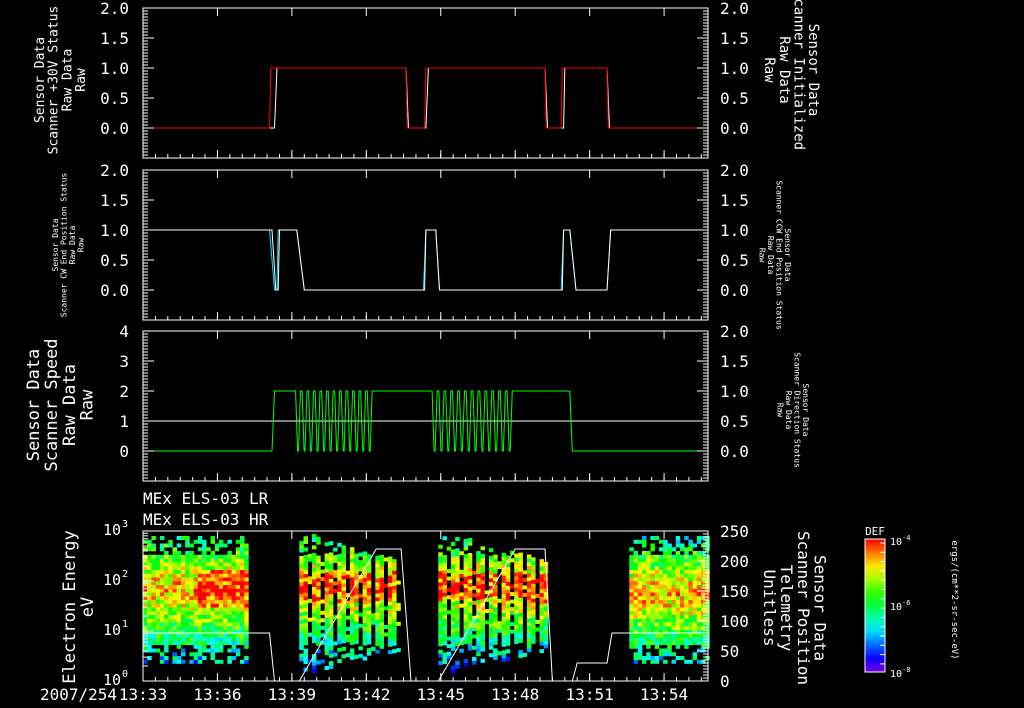 The image size is (1024, 708). Describe the element at coordinates (734, 200) in the screenshot. I see `y-tick-label: 1.5` at that location.